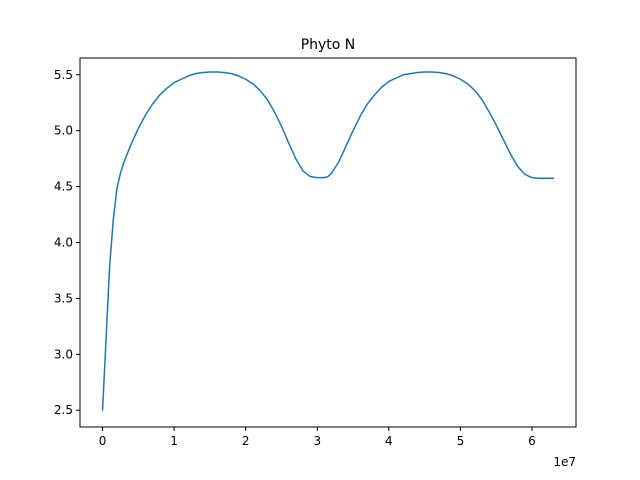 This screenshot has height=480, width=640. Describe the element at coordinates (532, 441) in the screenshot. I see `x-tick-label: 6` at that location.